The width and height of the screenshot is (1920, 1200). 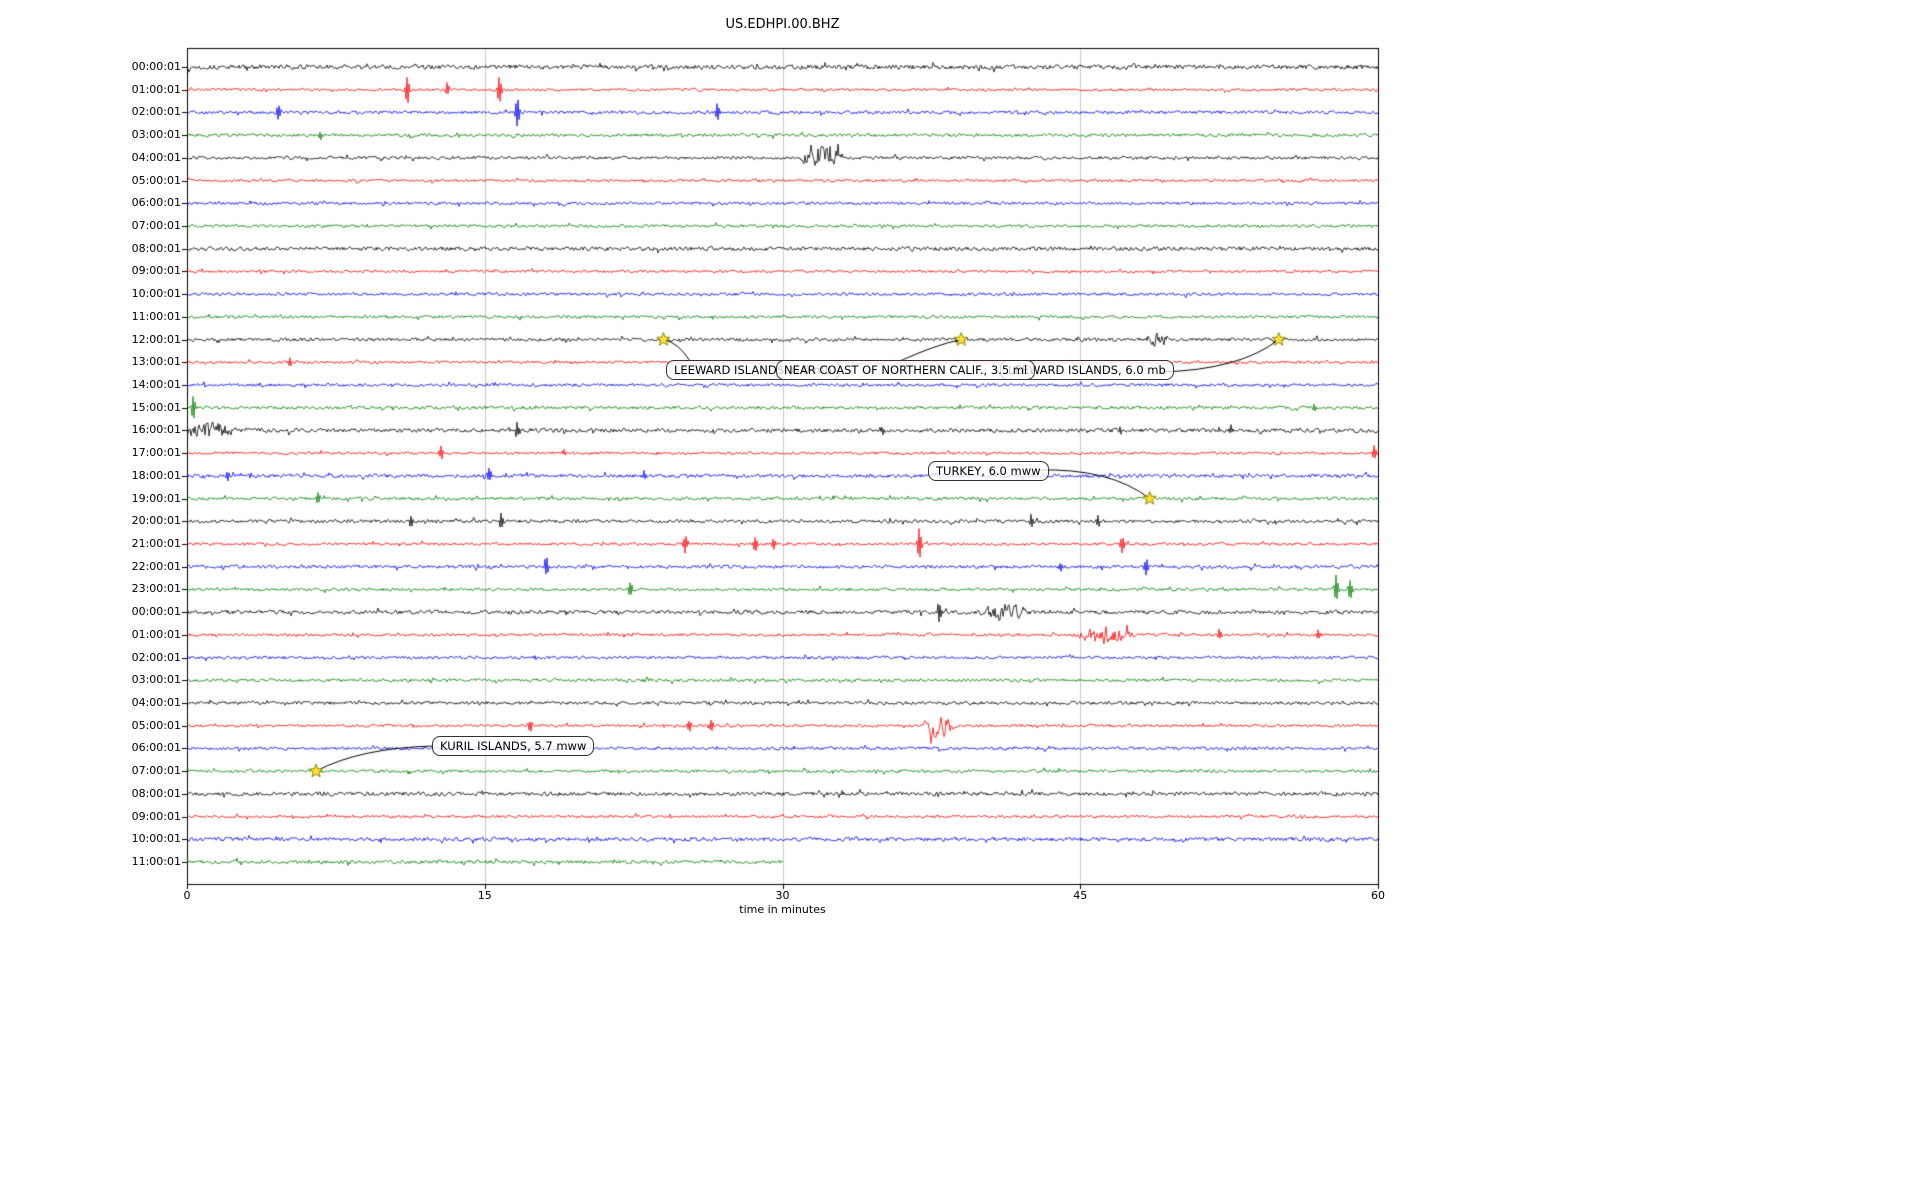 I want to click on y-axis-label: 18:00:01, so click(x=156, y=475).